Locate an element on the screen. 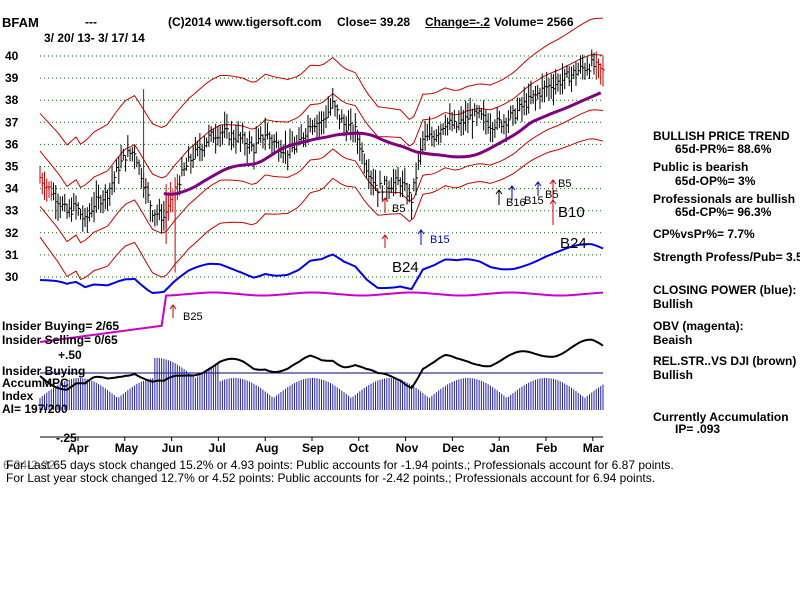 The width and height of the screenshot is (800, 600). x-tick-label: Jul is located at coordinates (216, 448).